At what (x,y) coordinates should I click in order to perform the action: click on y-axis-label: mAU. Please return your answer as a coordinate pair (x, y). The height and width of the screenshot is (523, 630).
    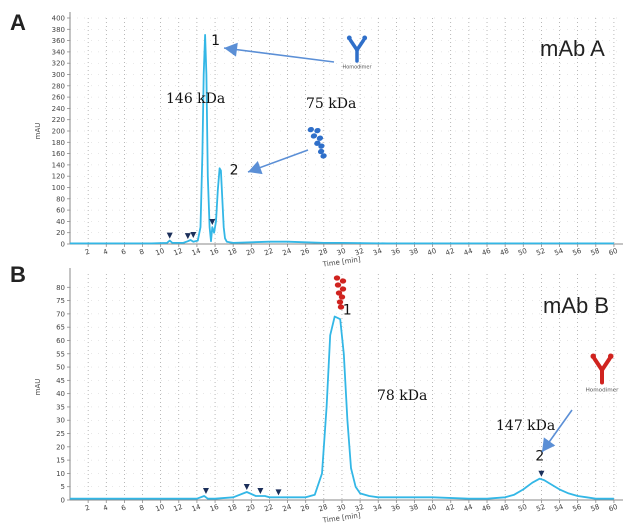
    Looking at the image, I should click on (38, 131).